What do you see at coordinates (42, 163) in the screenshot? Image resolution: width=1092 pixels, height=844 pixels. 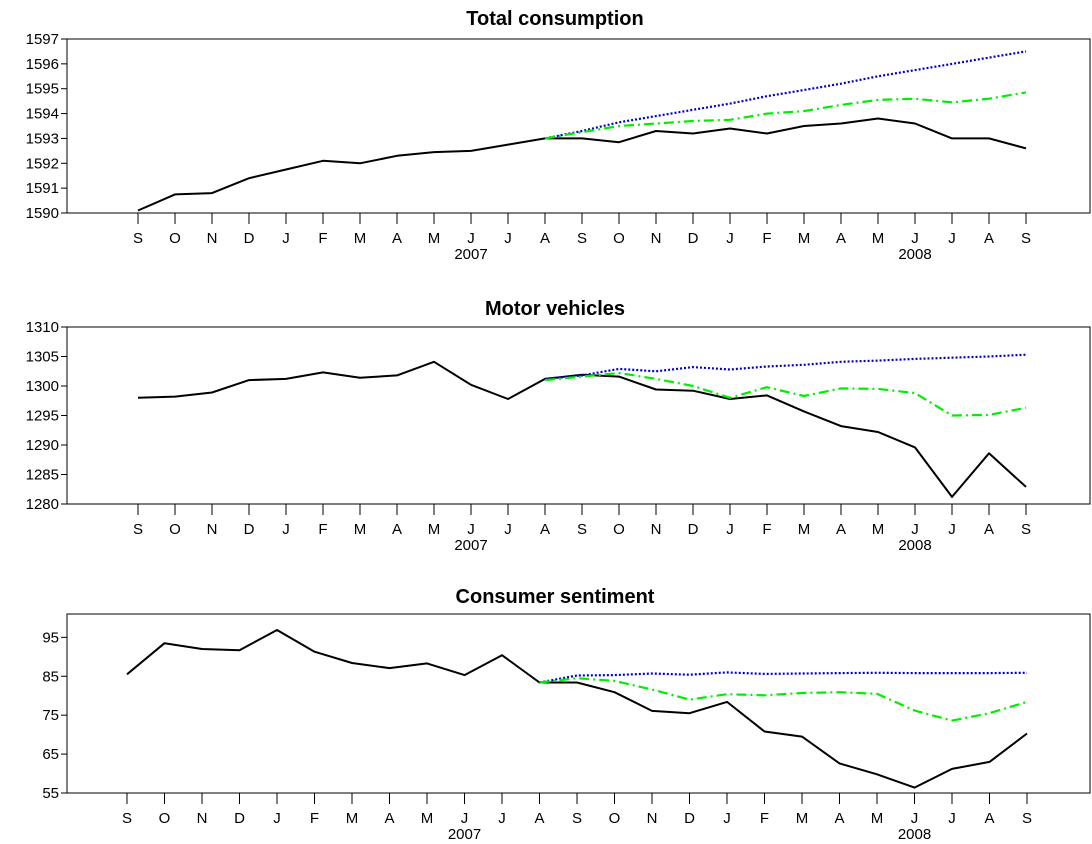 I see `y-tick-label: 1592` at bounding box center [42, 163].